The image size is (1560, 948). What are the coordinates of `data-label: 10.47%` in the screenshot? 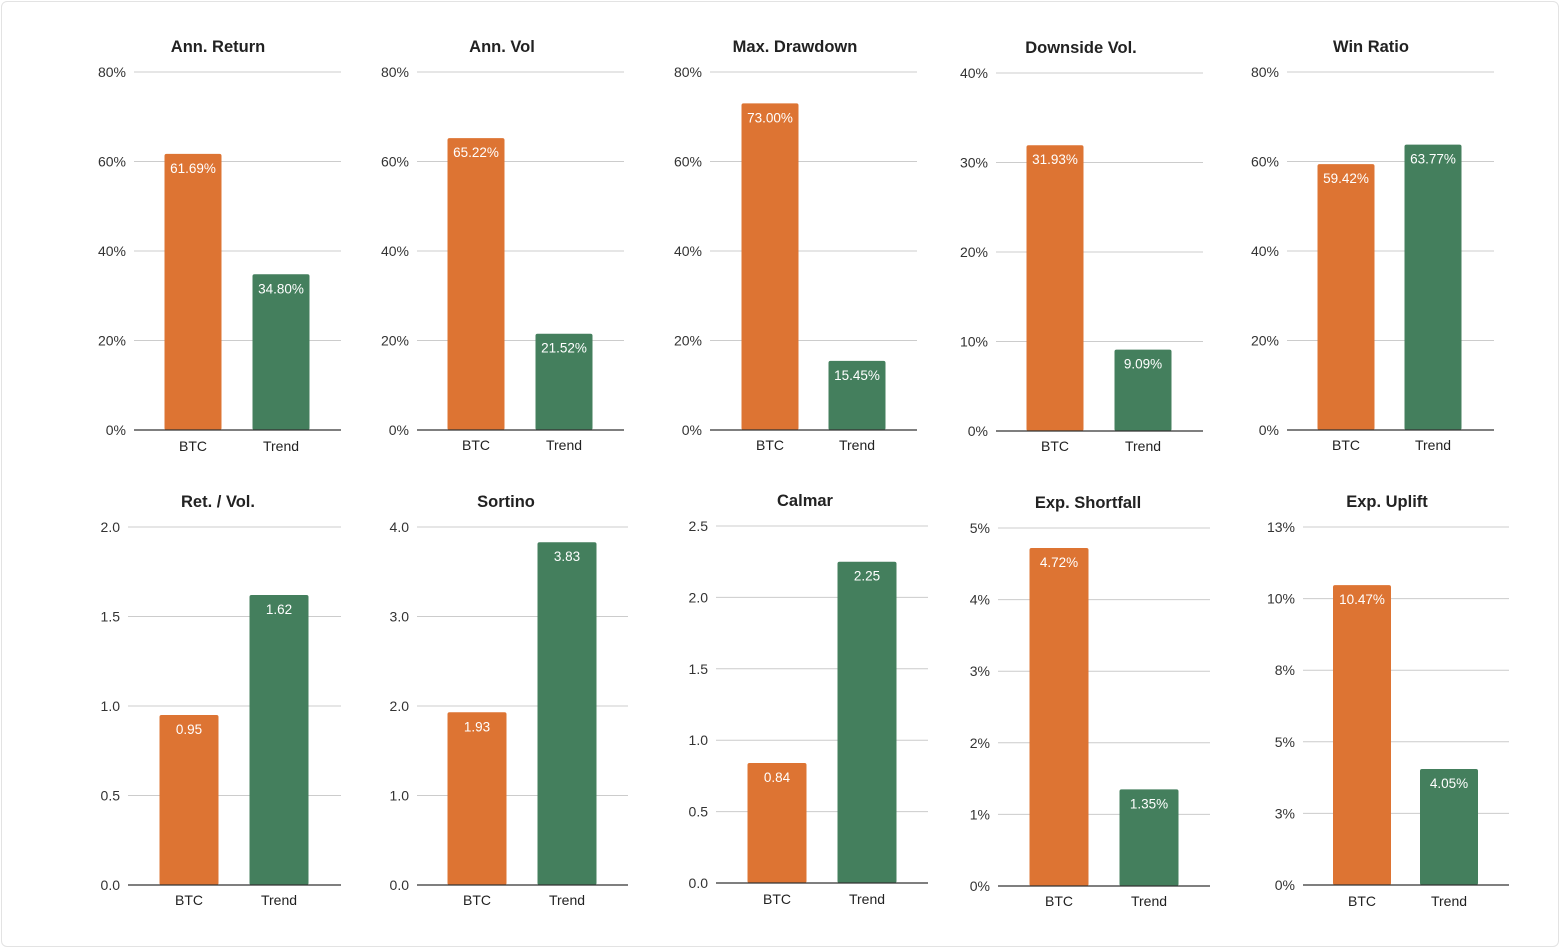 It's located at (1362, 599).